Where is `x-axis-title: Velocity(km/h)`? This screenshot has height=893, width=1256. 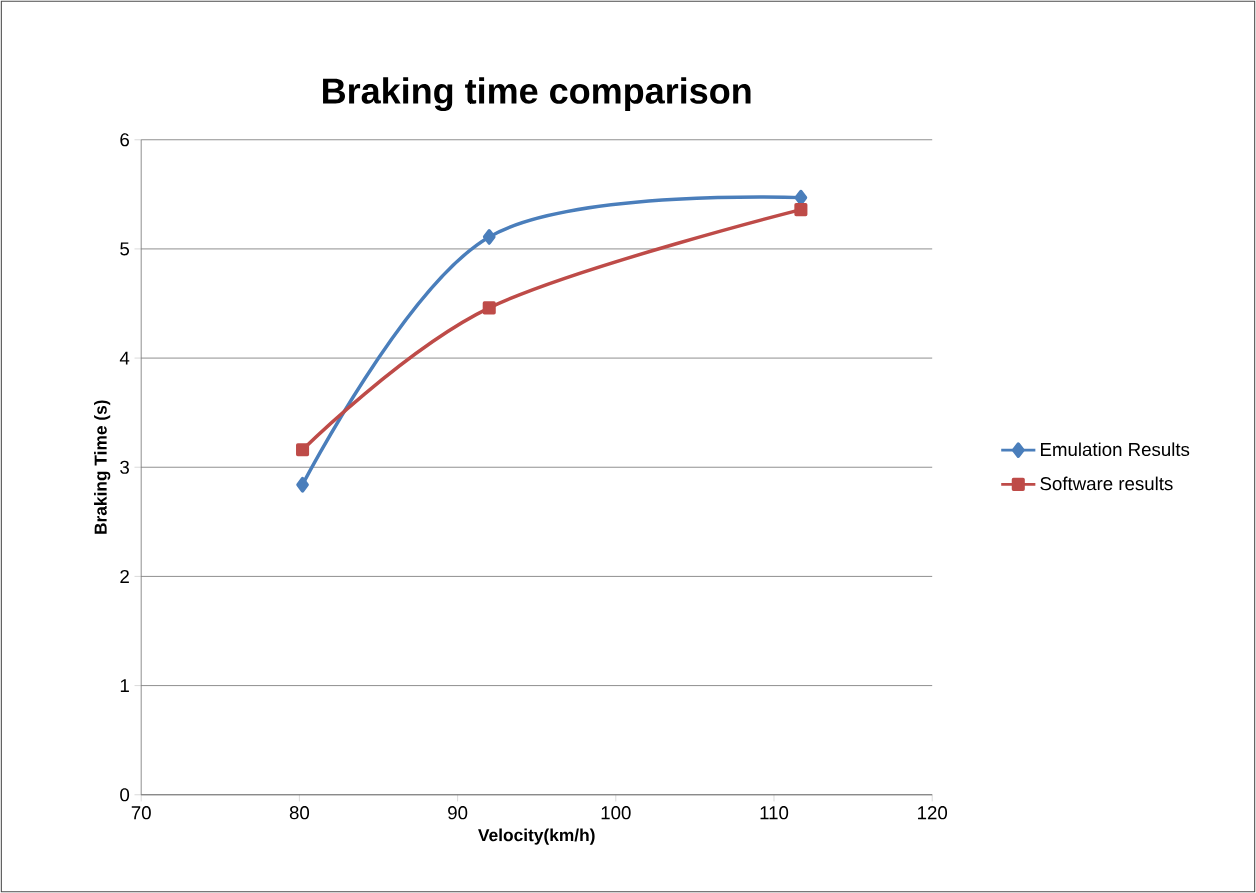 x-axis-title: Velocity(km/h) is located at coordinates (536, 836).